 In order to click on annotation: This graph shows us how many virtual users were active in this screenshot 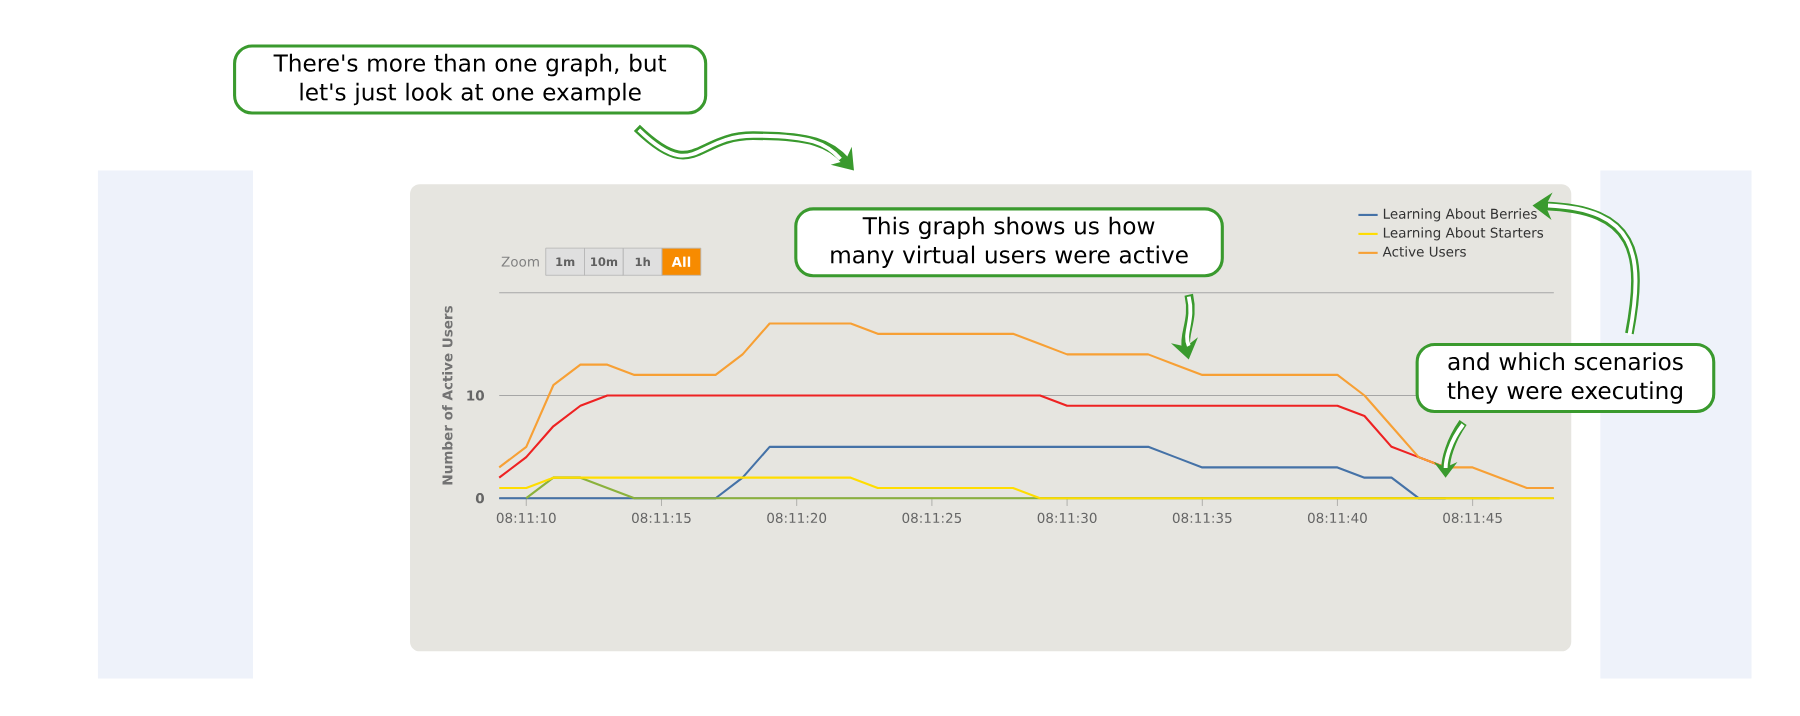, I will do `click(1009, 242)`.